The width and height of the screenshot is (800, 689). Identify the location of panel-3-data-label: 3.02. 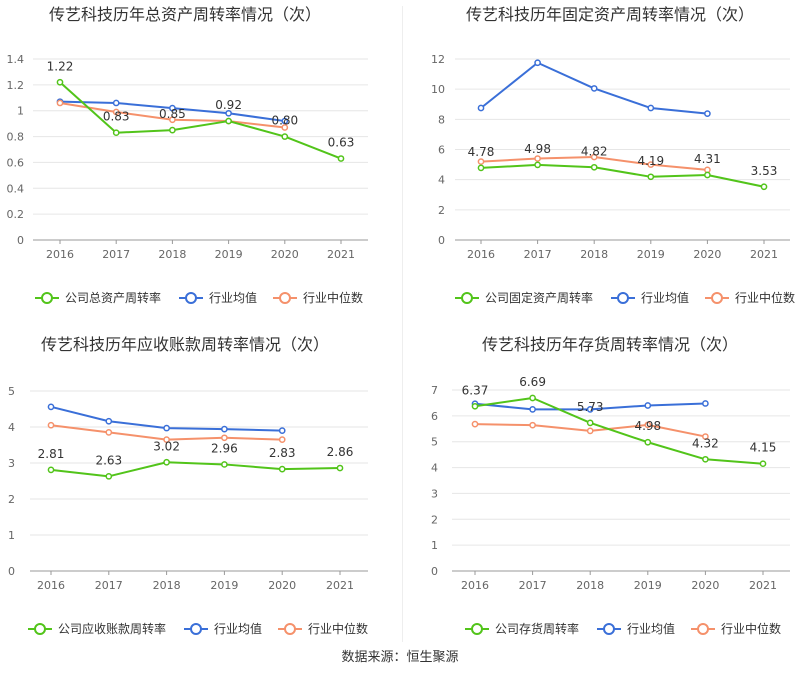
(166, 446).